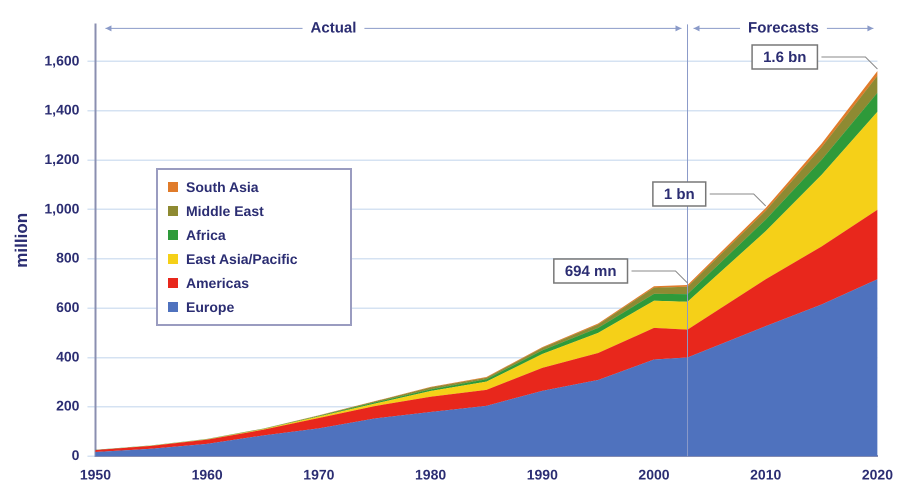 The image size is (904, 495). What do you see at coordinates (333, 28) in the screenshot?
I see `annotation: Actual` at bounding box center [333, 28].